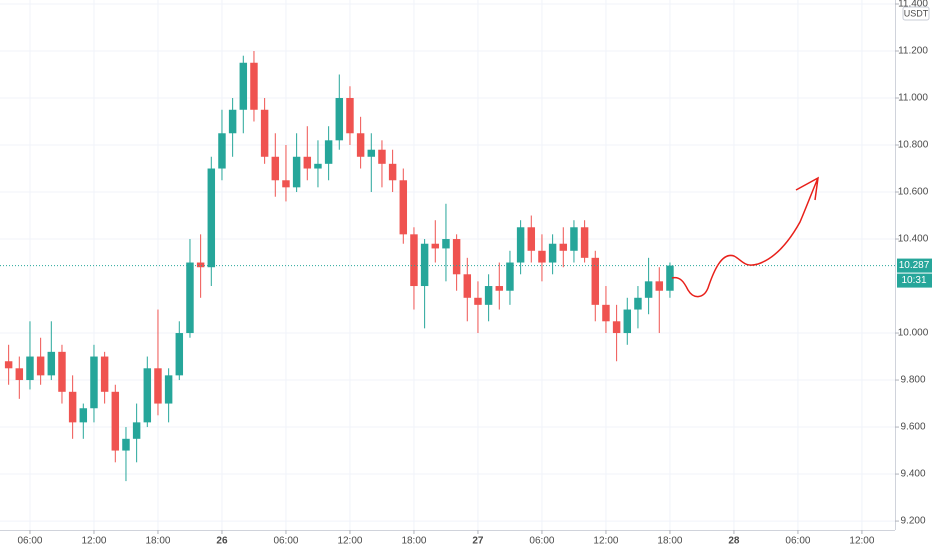 This screenshot has height=550, width=932. Describe the element at coordinates (478, 541) in the screenshot. I see `x-tick-label: 27` at that location.